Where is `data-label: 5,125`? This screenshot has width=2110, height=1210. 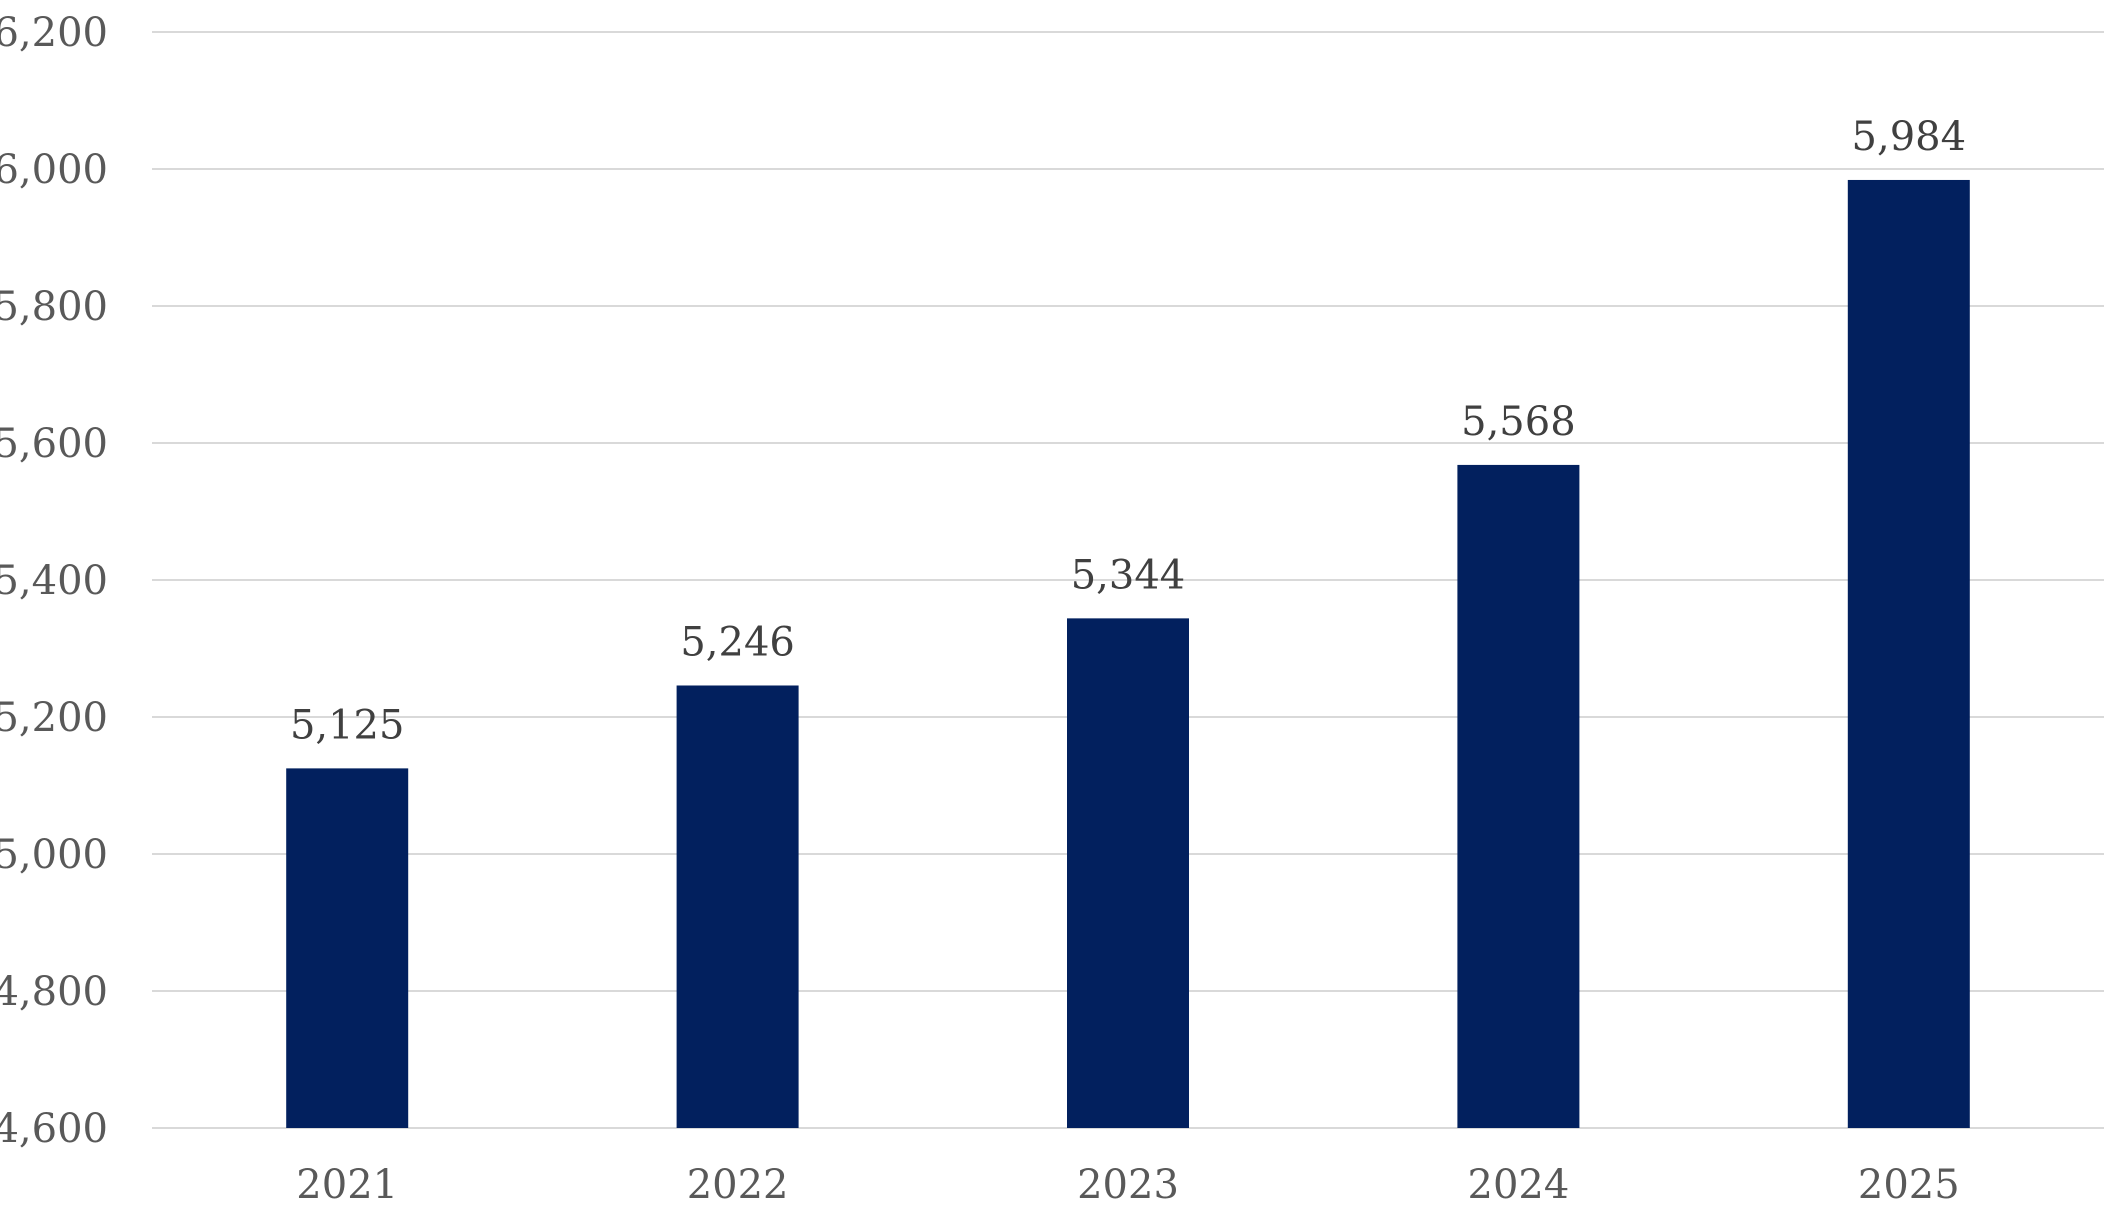 data-label: 5,125 is located at coordinates (347, 725).